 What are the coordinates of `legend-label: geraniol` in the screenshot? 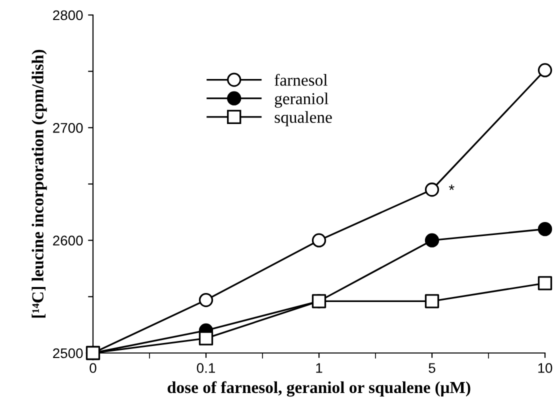 It's located at (301, 100).